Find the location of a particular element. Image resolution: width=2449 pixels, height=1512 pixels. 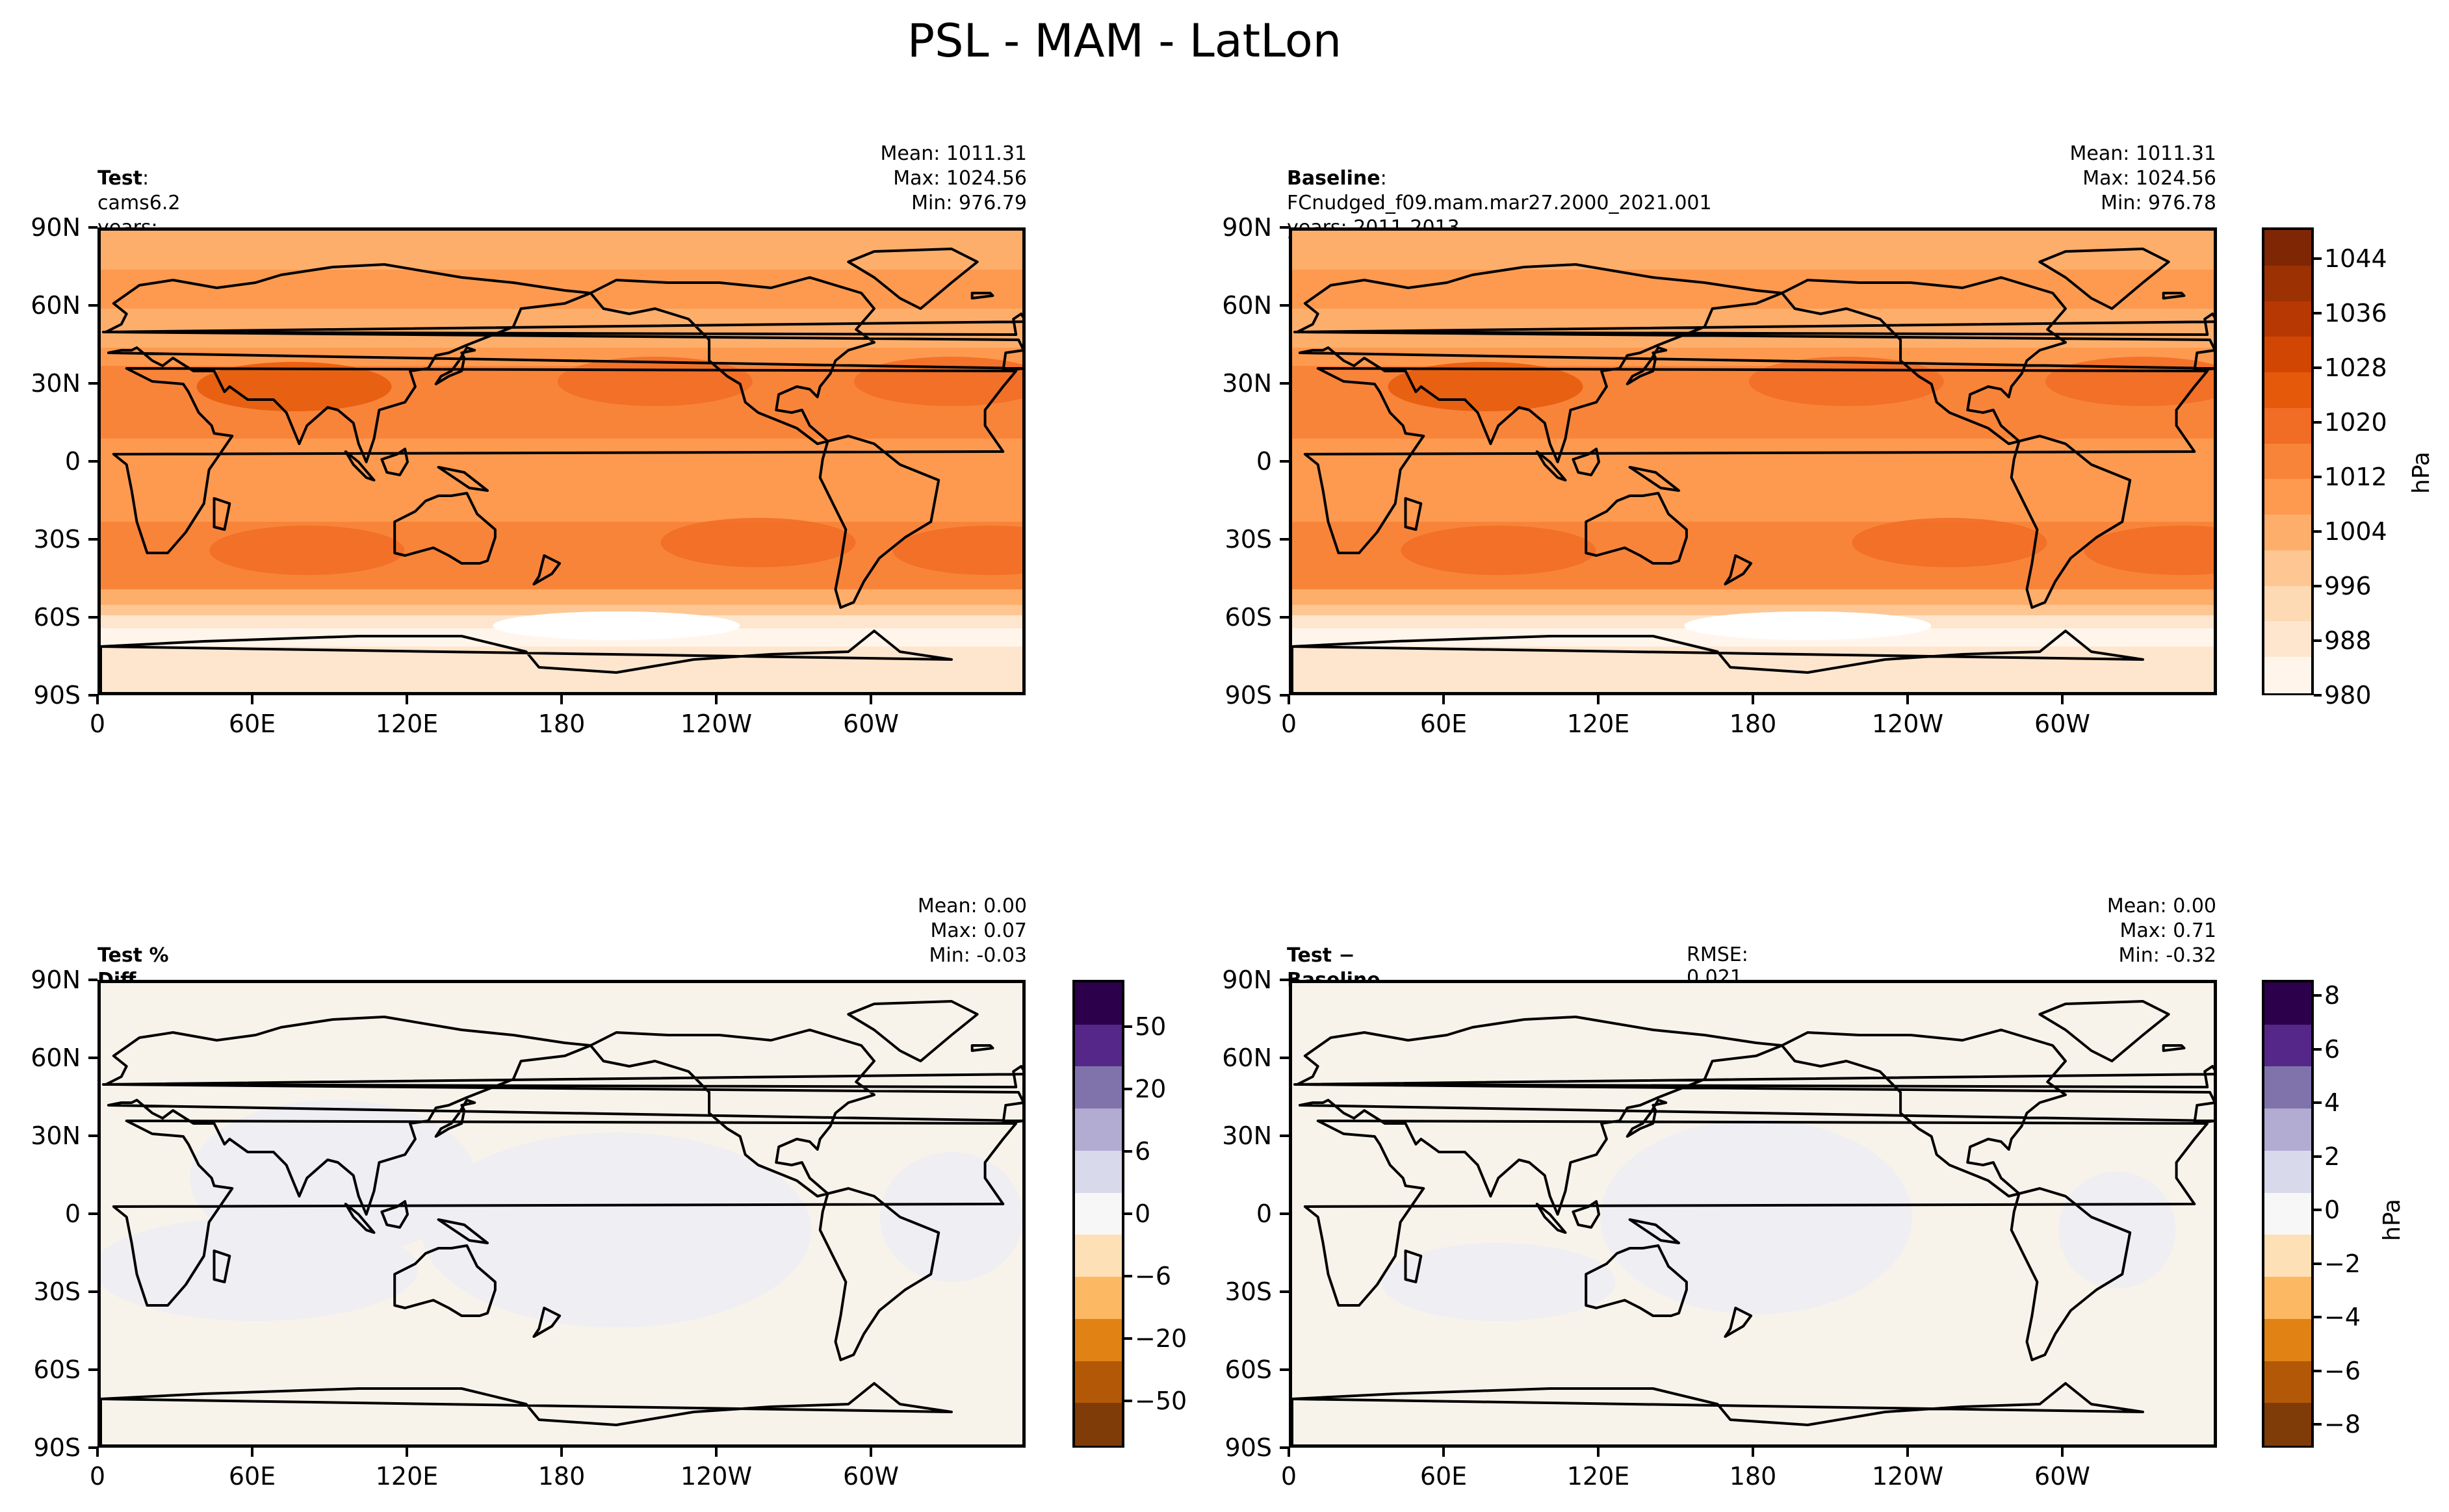

stat-min: Min: 976.79 is located at coordinates (969, 203).